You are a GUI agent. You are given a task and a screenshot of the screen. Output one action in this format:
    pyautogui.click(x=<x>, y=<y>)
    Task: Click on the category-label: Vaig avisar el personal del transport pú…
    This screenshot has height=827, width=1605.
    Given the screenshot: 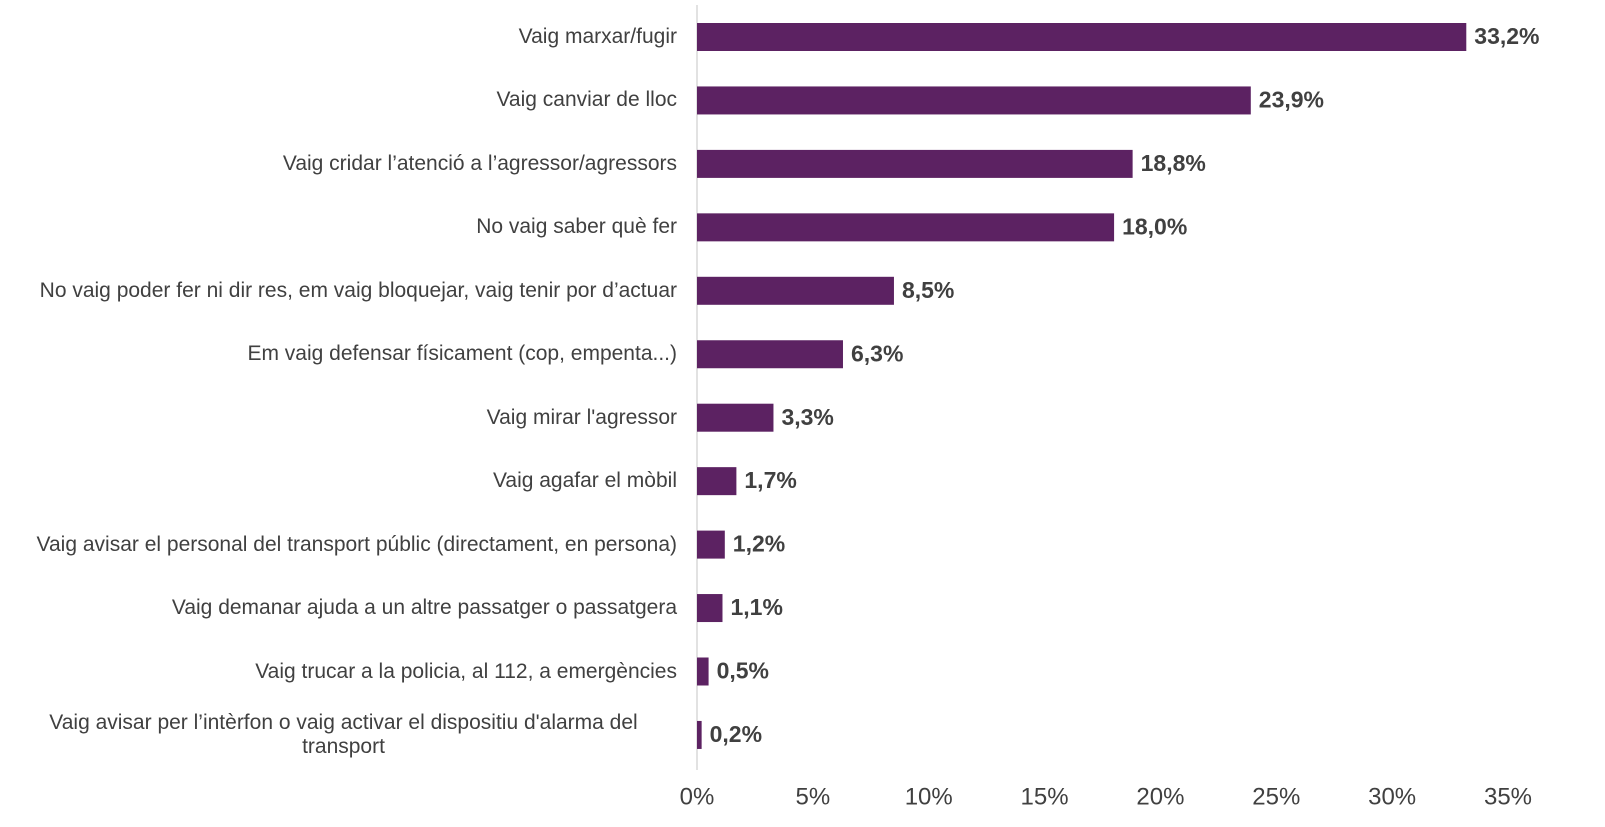 What is the action you would take?
    pyautogui.click(x=343, y=545)
    